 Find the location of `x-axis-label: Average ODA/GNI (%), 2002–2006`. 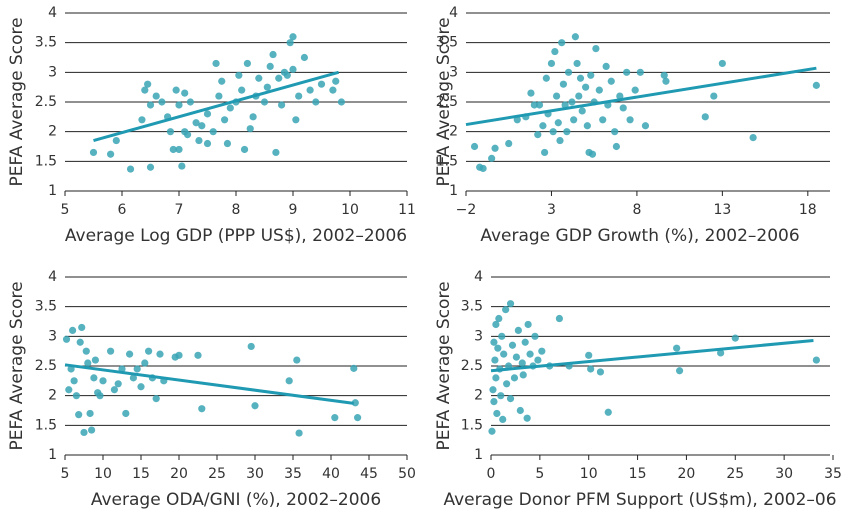

x-axis-label: Average ODA/GNI (%), 2002–2006 is located at coordinates (236, 500).